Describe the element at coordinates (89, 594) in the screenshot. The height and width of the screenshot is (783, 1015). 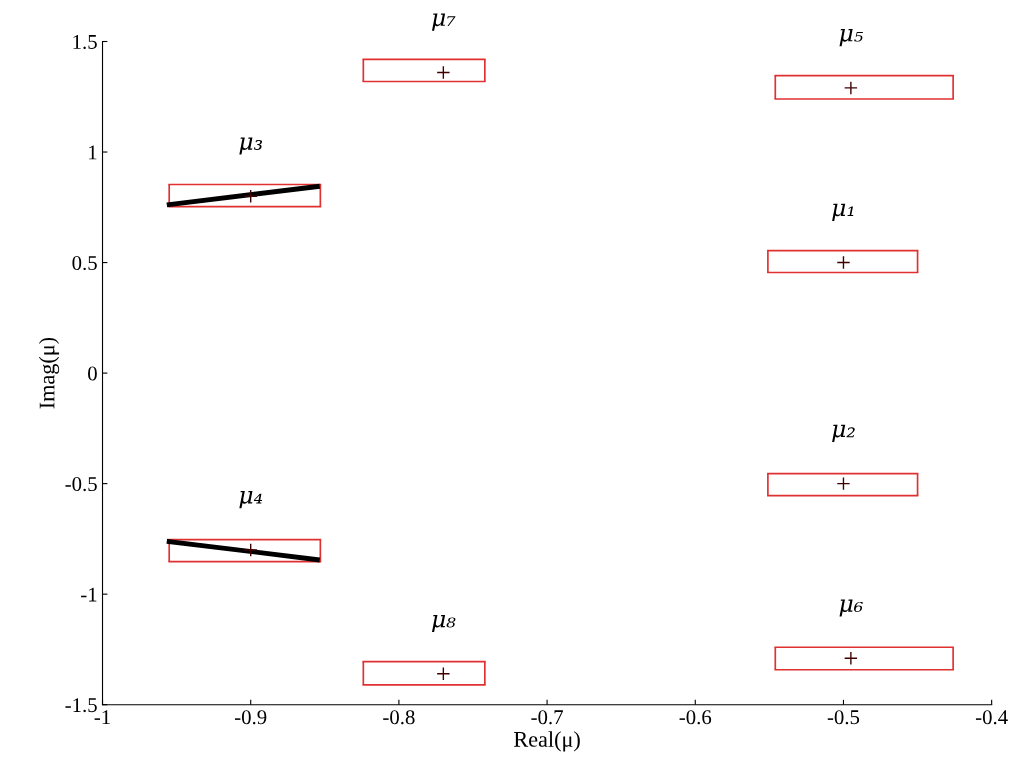
I see `y-tick-label: -1` at that location.